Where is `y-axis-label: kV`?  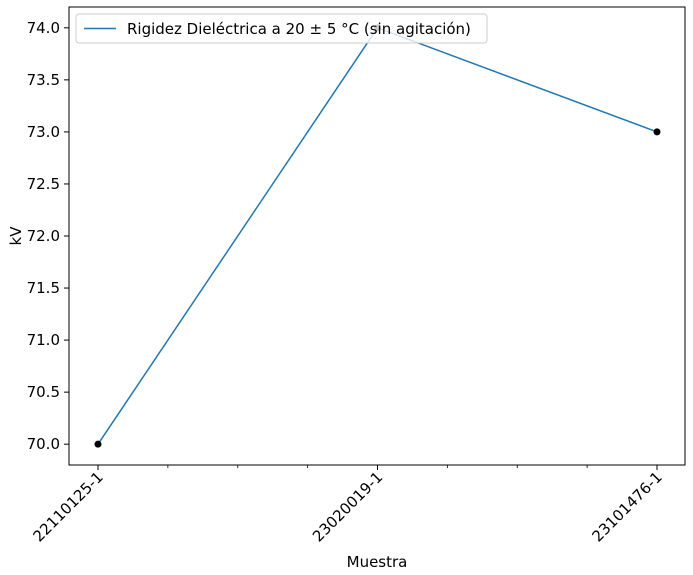 y-axis-label: kV is located at coordinates (16, 236).